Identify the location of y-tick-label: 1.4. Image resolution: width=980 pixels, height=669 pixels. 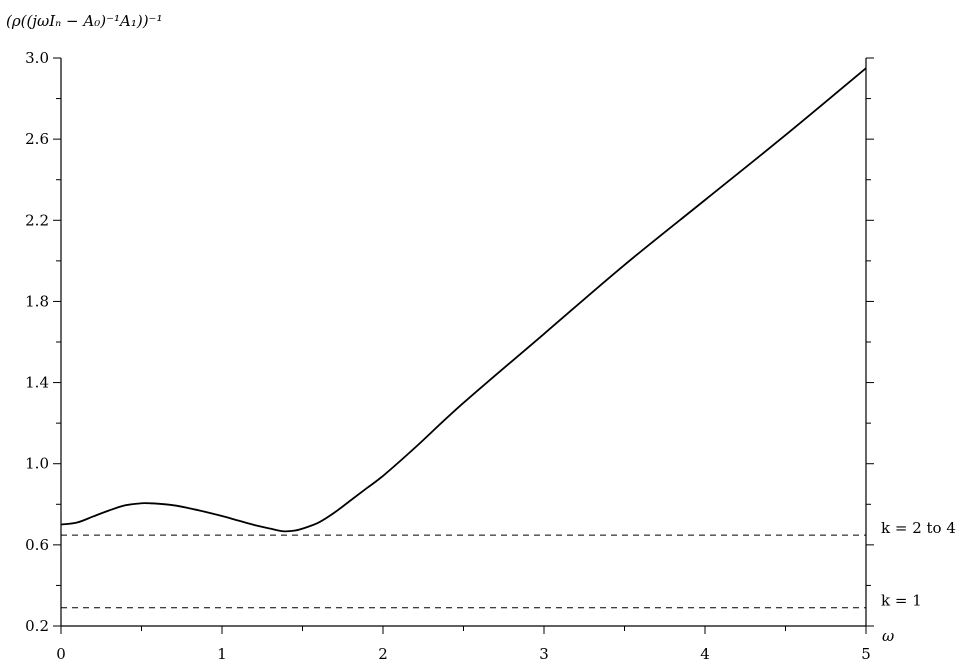
(37, 383).